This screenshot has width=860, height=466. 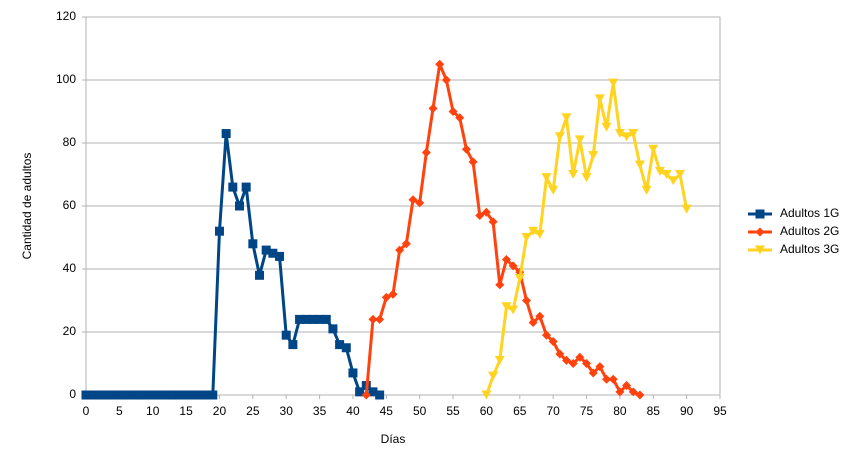 I want to click on x-tick-label: 35, so click(x=320, y=411).